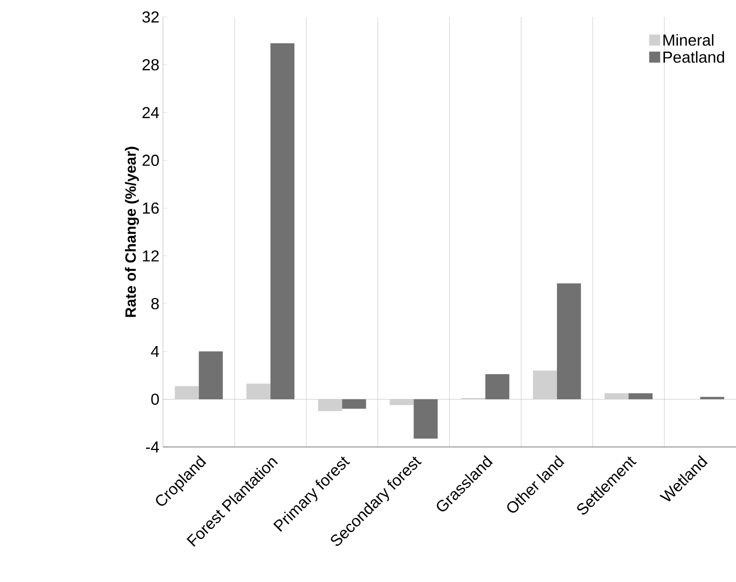  I want to click on legend-label: Mineral, so click(688, 40).